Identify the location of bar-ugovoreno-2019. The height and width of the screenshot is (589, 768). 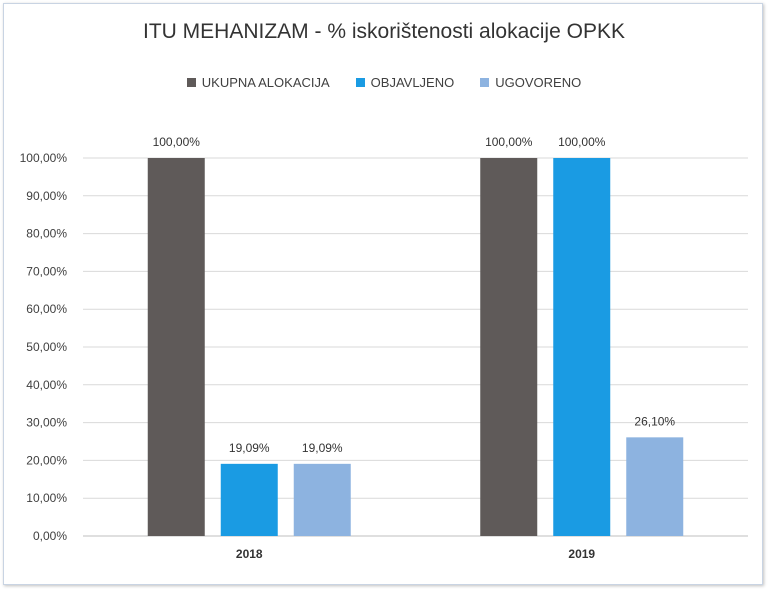
(655, 486).